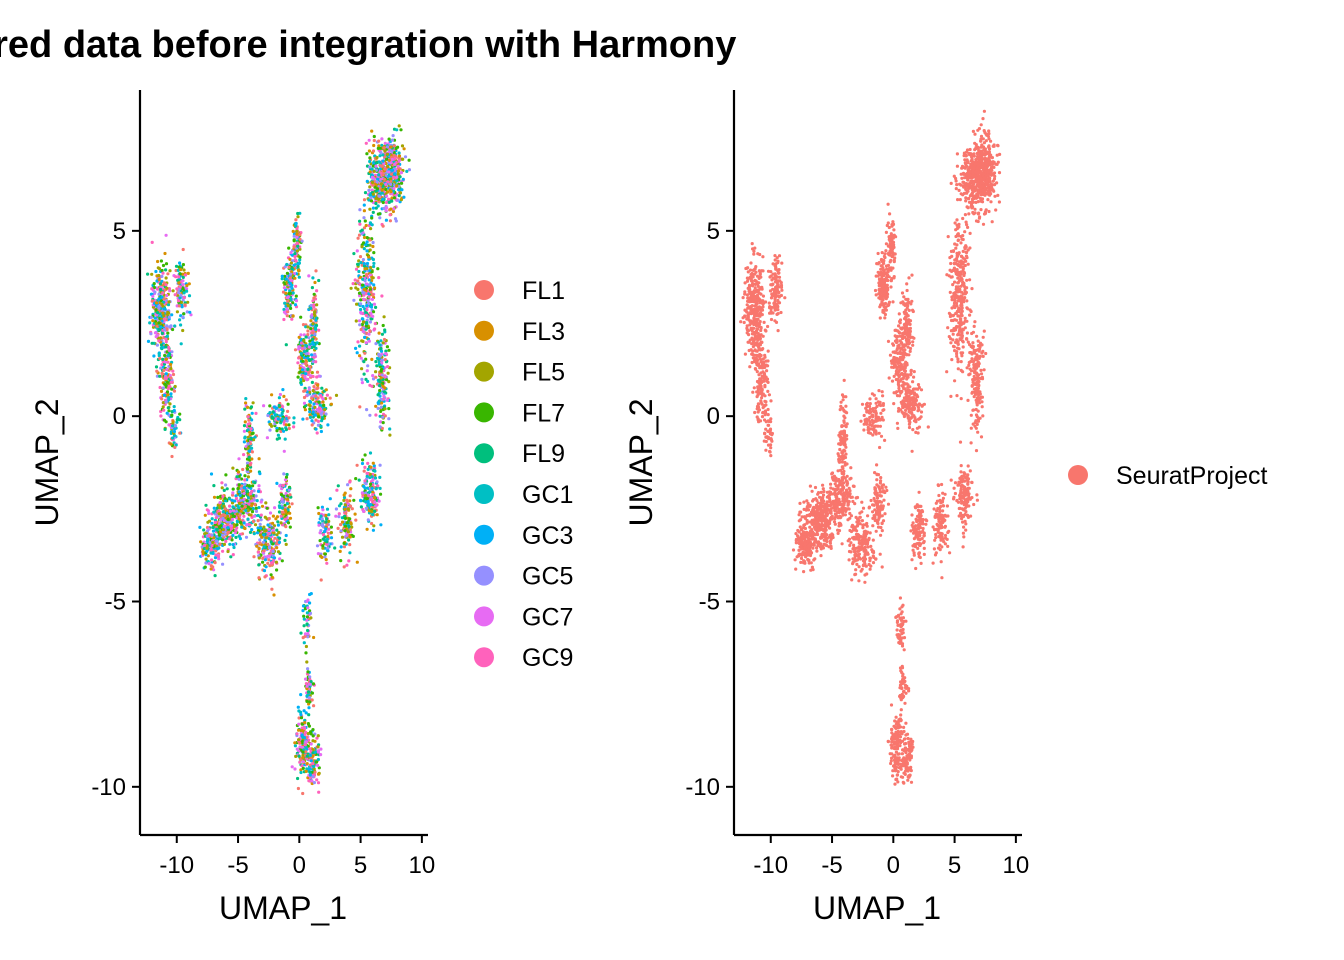  I want to click on y-tick-label: -10, so click(108, 787).